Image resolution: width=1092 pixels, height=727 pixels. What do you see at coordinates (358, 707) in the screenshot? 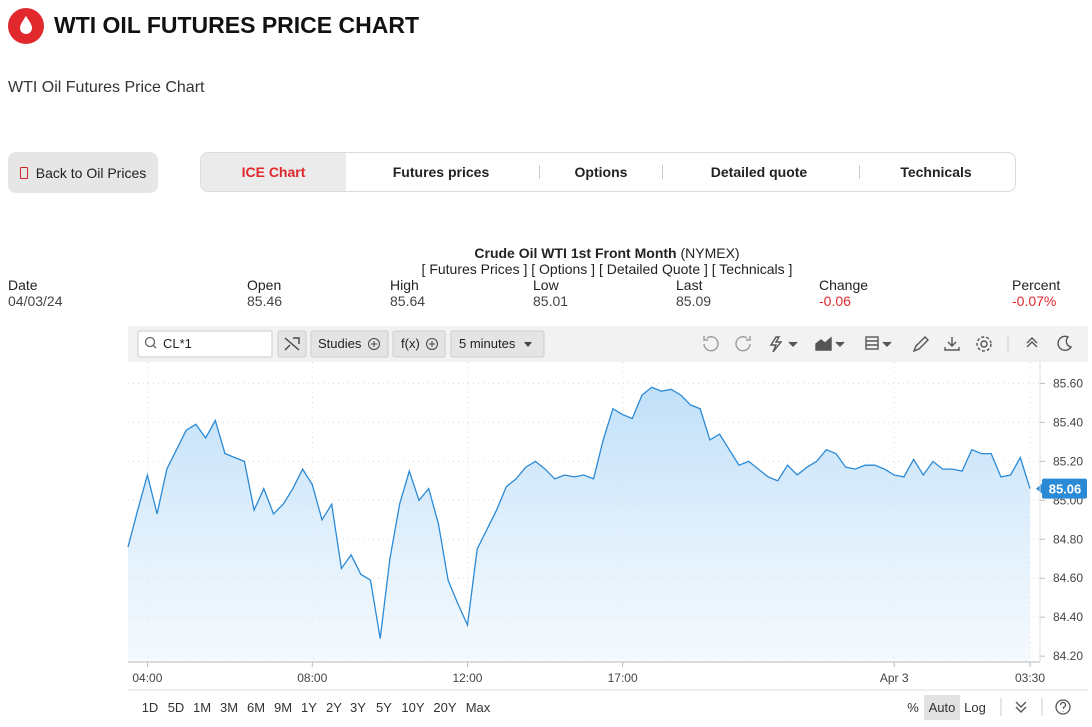
I see `range-button: 3Y` at bounding box center [358, 707].